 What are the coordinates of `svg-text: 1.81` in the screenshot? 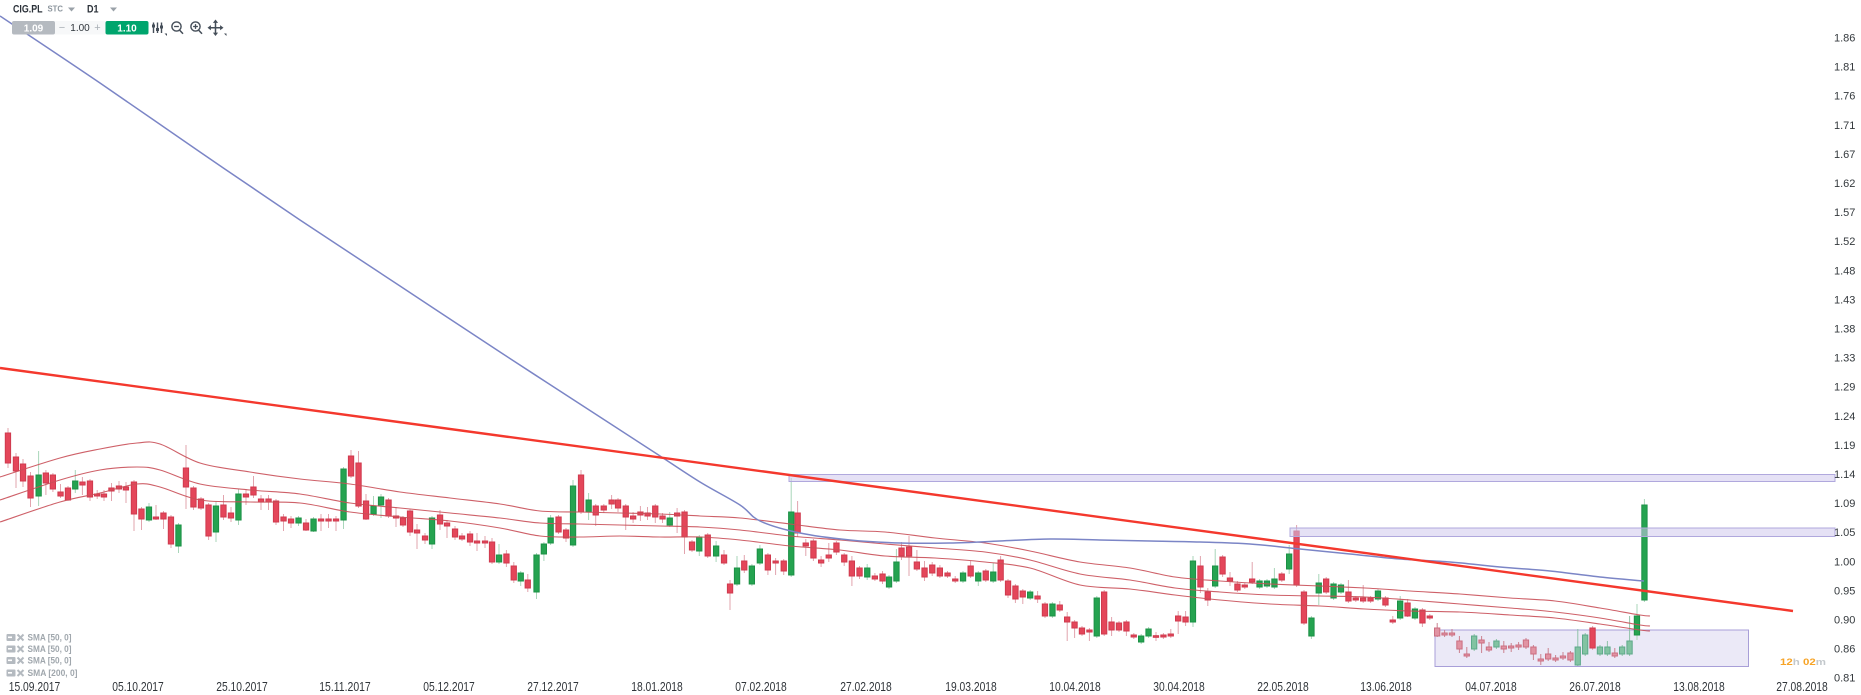 It's located at (1844, 68).